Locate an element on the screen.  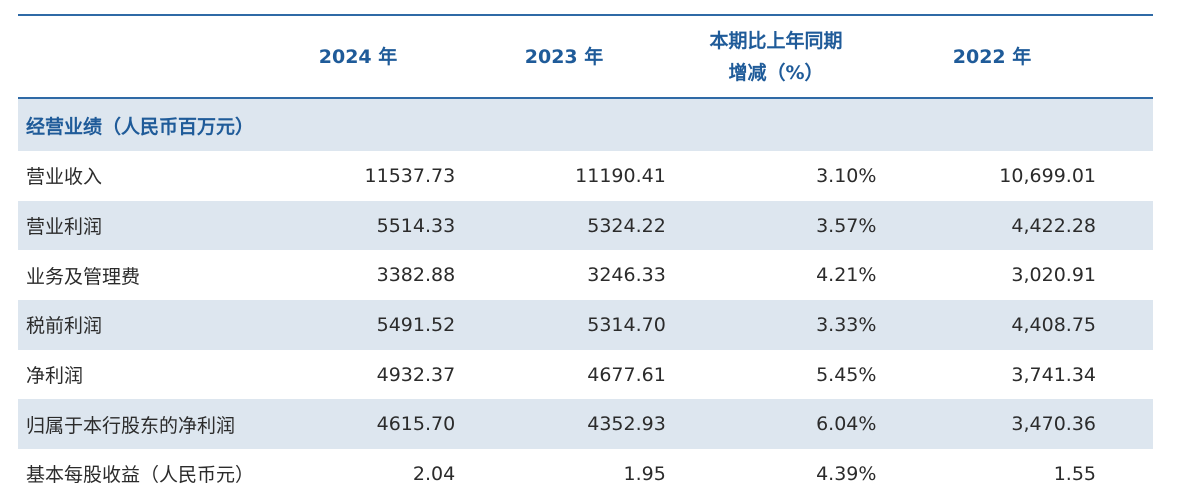
value-2023: 5324.22 is located at coordinates (626, 225).